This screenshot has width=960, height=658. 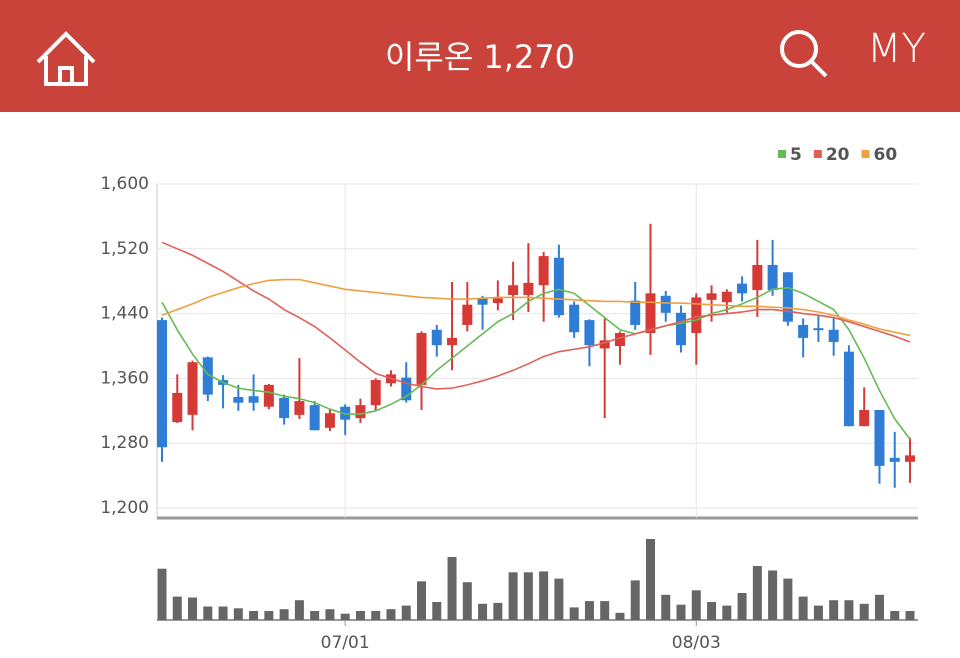 I want to click on y-tick-label: 1,520, so click(x=124, y=249).